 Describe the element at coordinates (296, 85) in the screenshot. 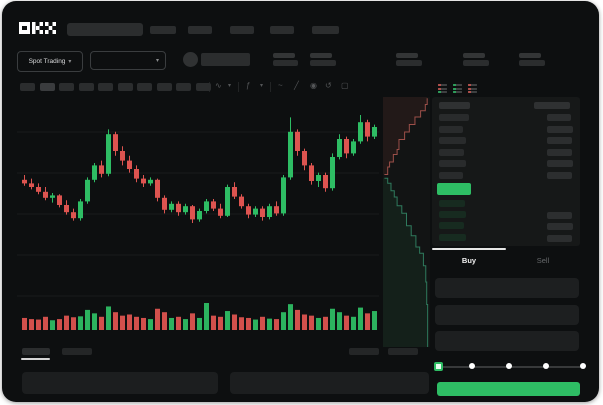

I see `draw-tool-icon: ╱` at that location.